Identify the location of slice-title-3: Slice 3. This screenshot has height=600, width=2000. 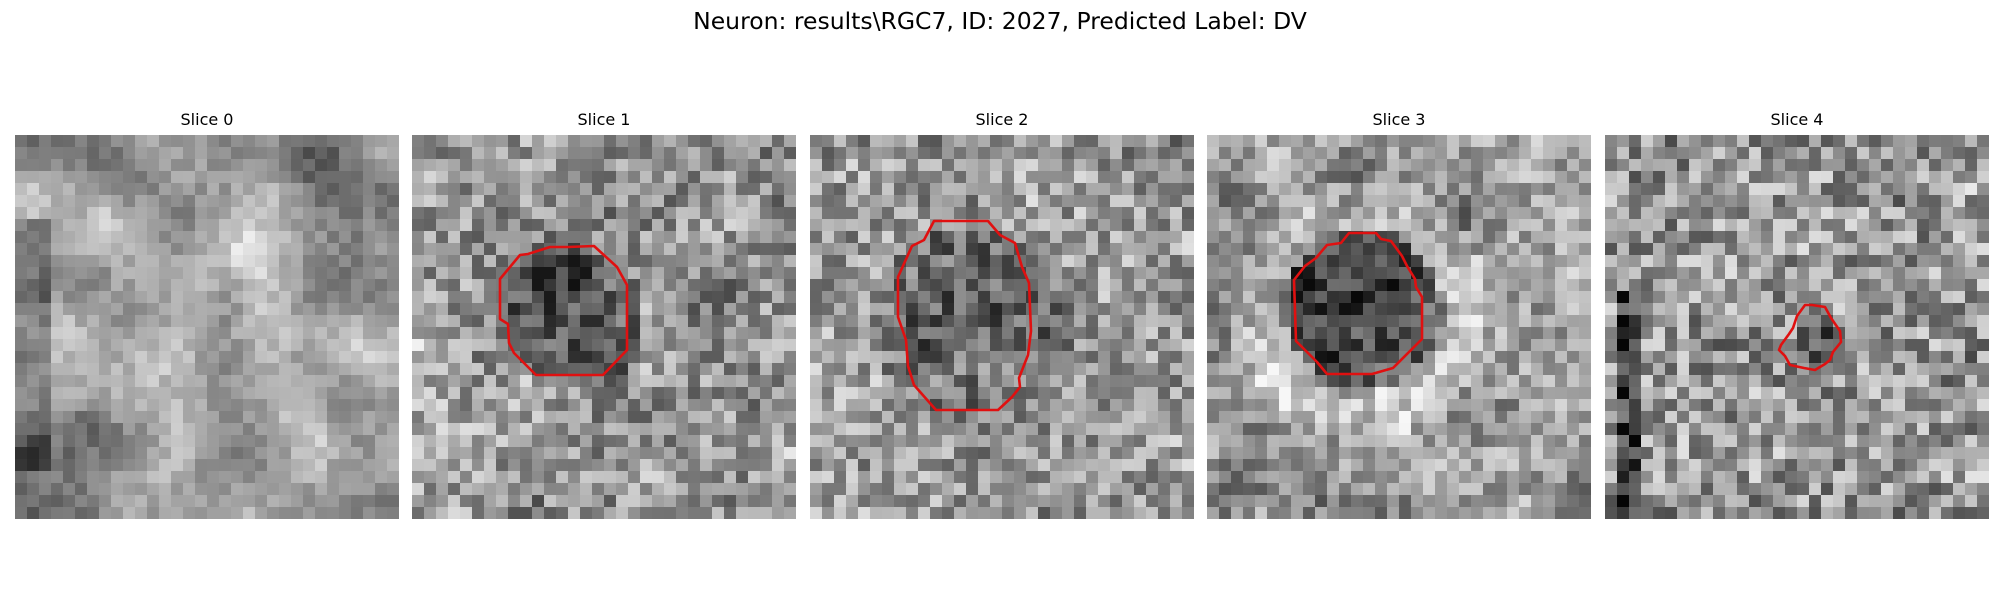
(1399, 119).